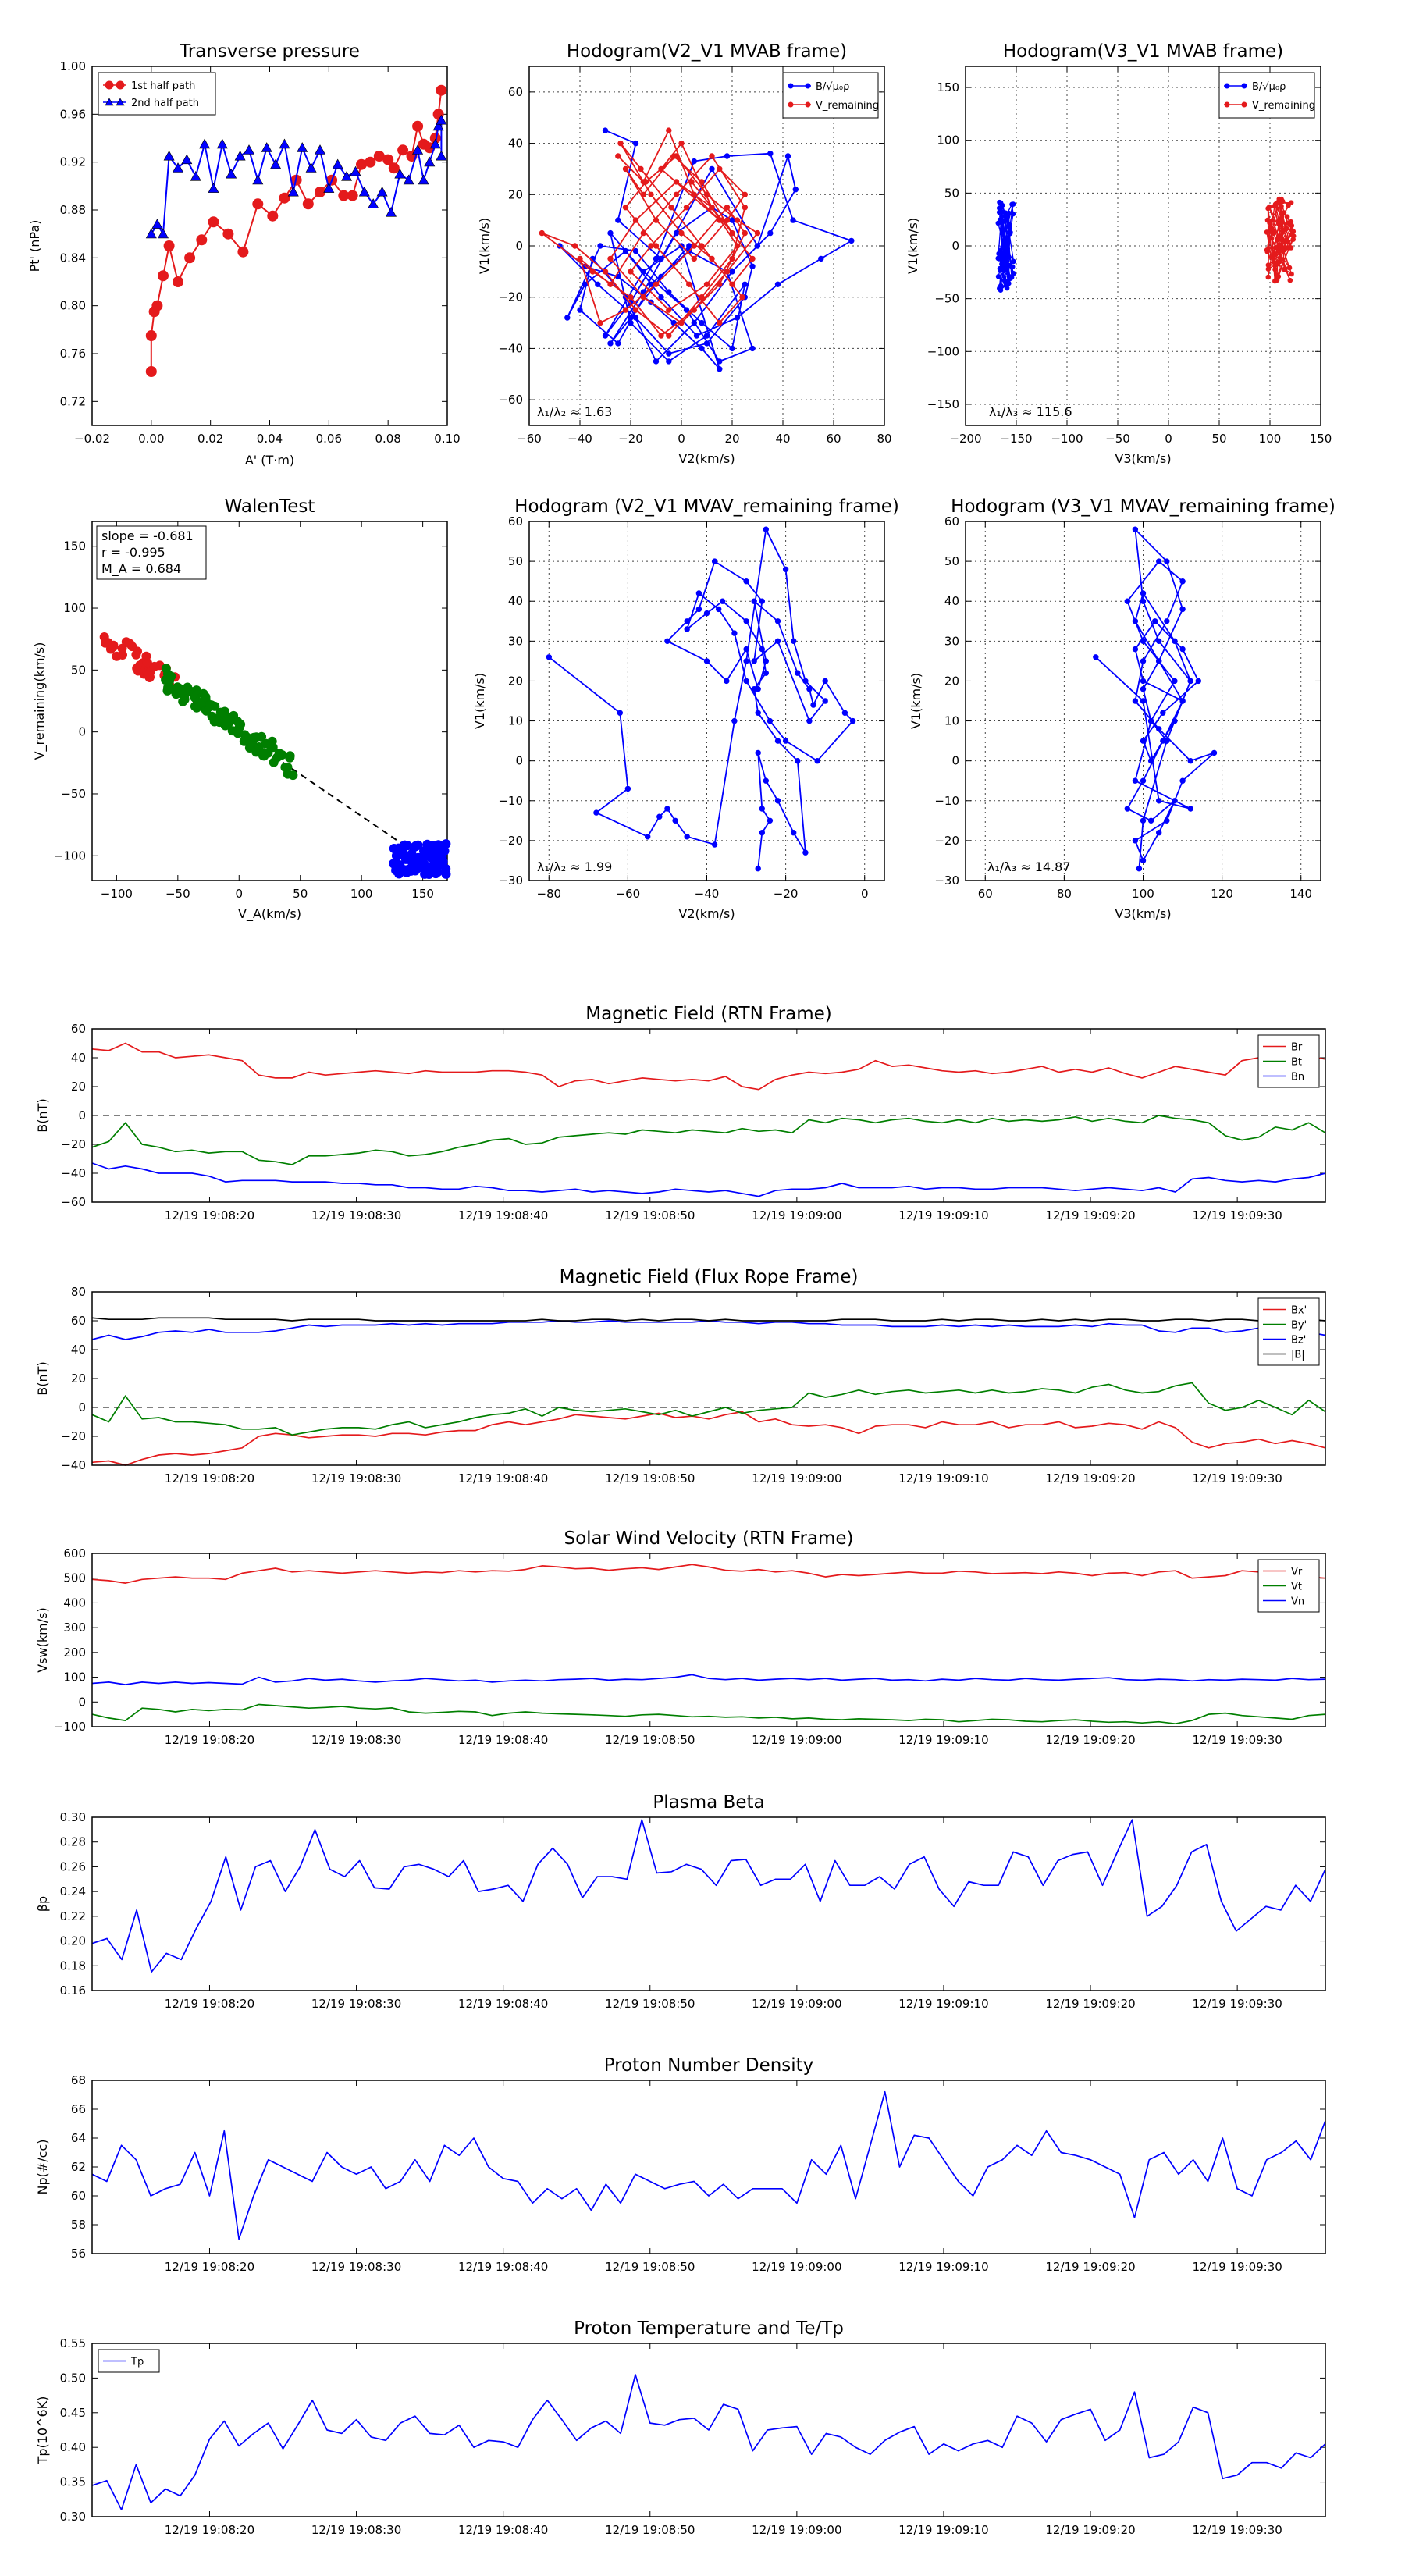 The width and height of the screenshot is (1405, 2576). What do you see at coordinates (709, 1802) in the screenshot?
I see `chart-title: Plasma Beta` at bounding box center [709, 1802].